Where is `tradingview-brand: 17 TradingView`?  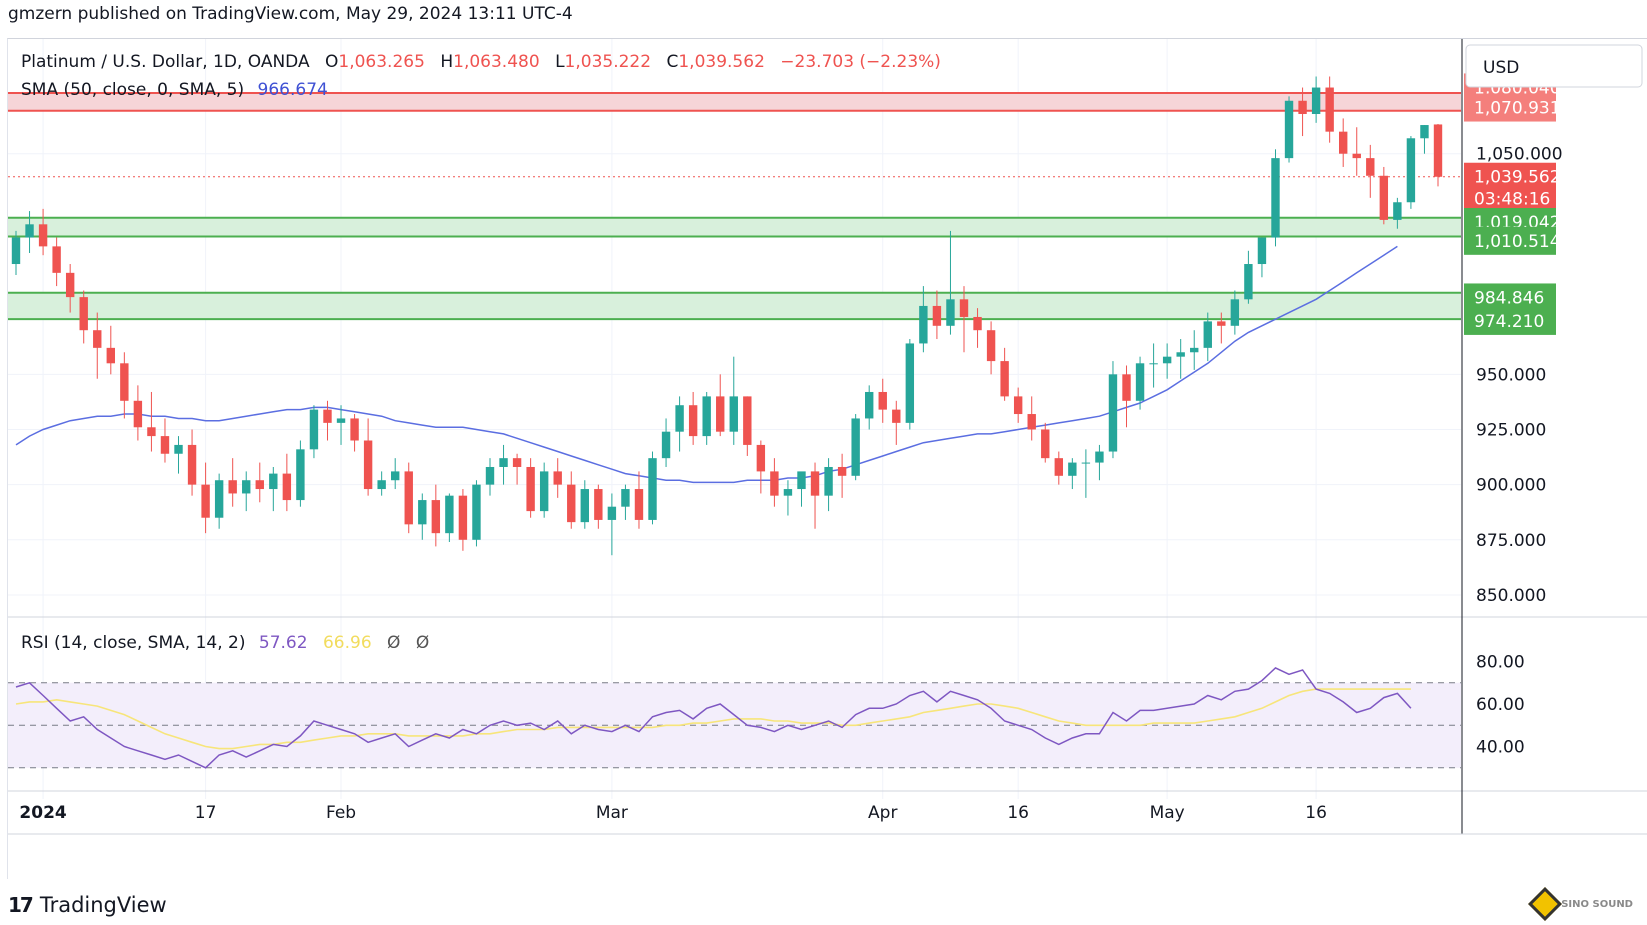
tradingview-brand: 17 TradingView is located at coordinates (87, 905).